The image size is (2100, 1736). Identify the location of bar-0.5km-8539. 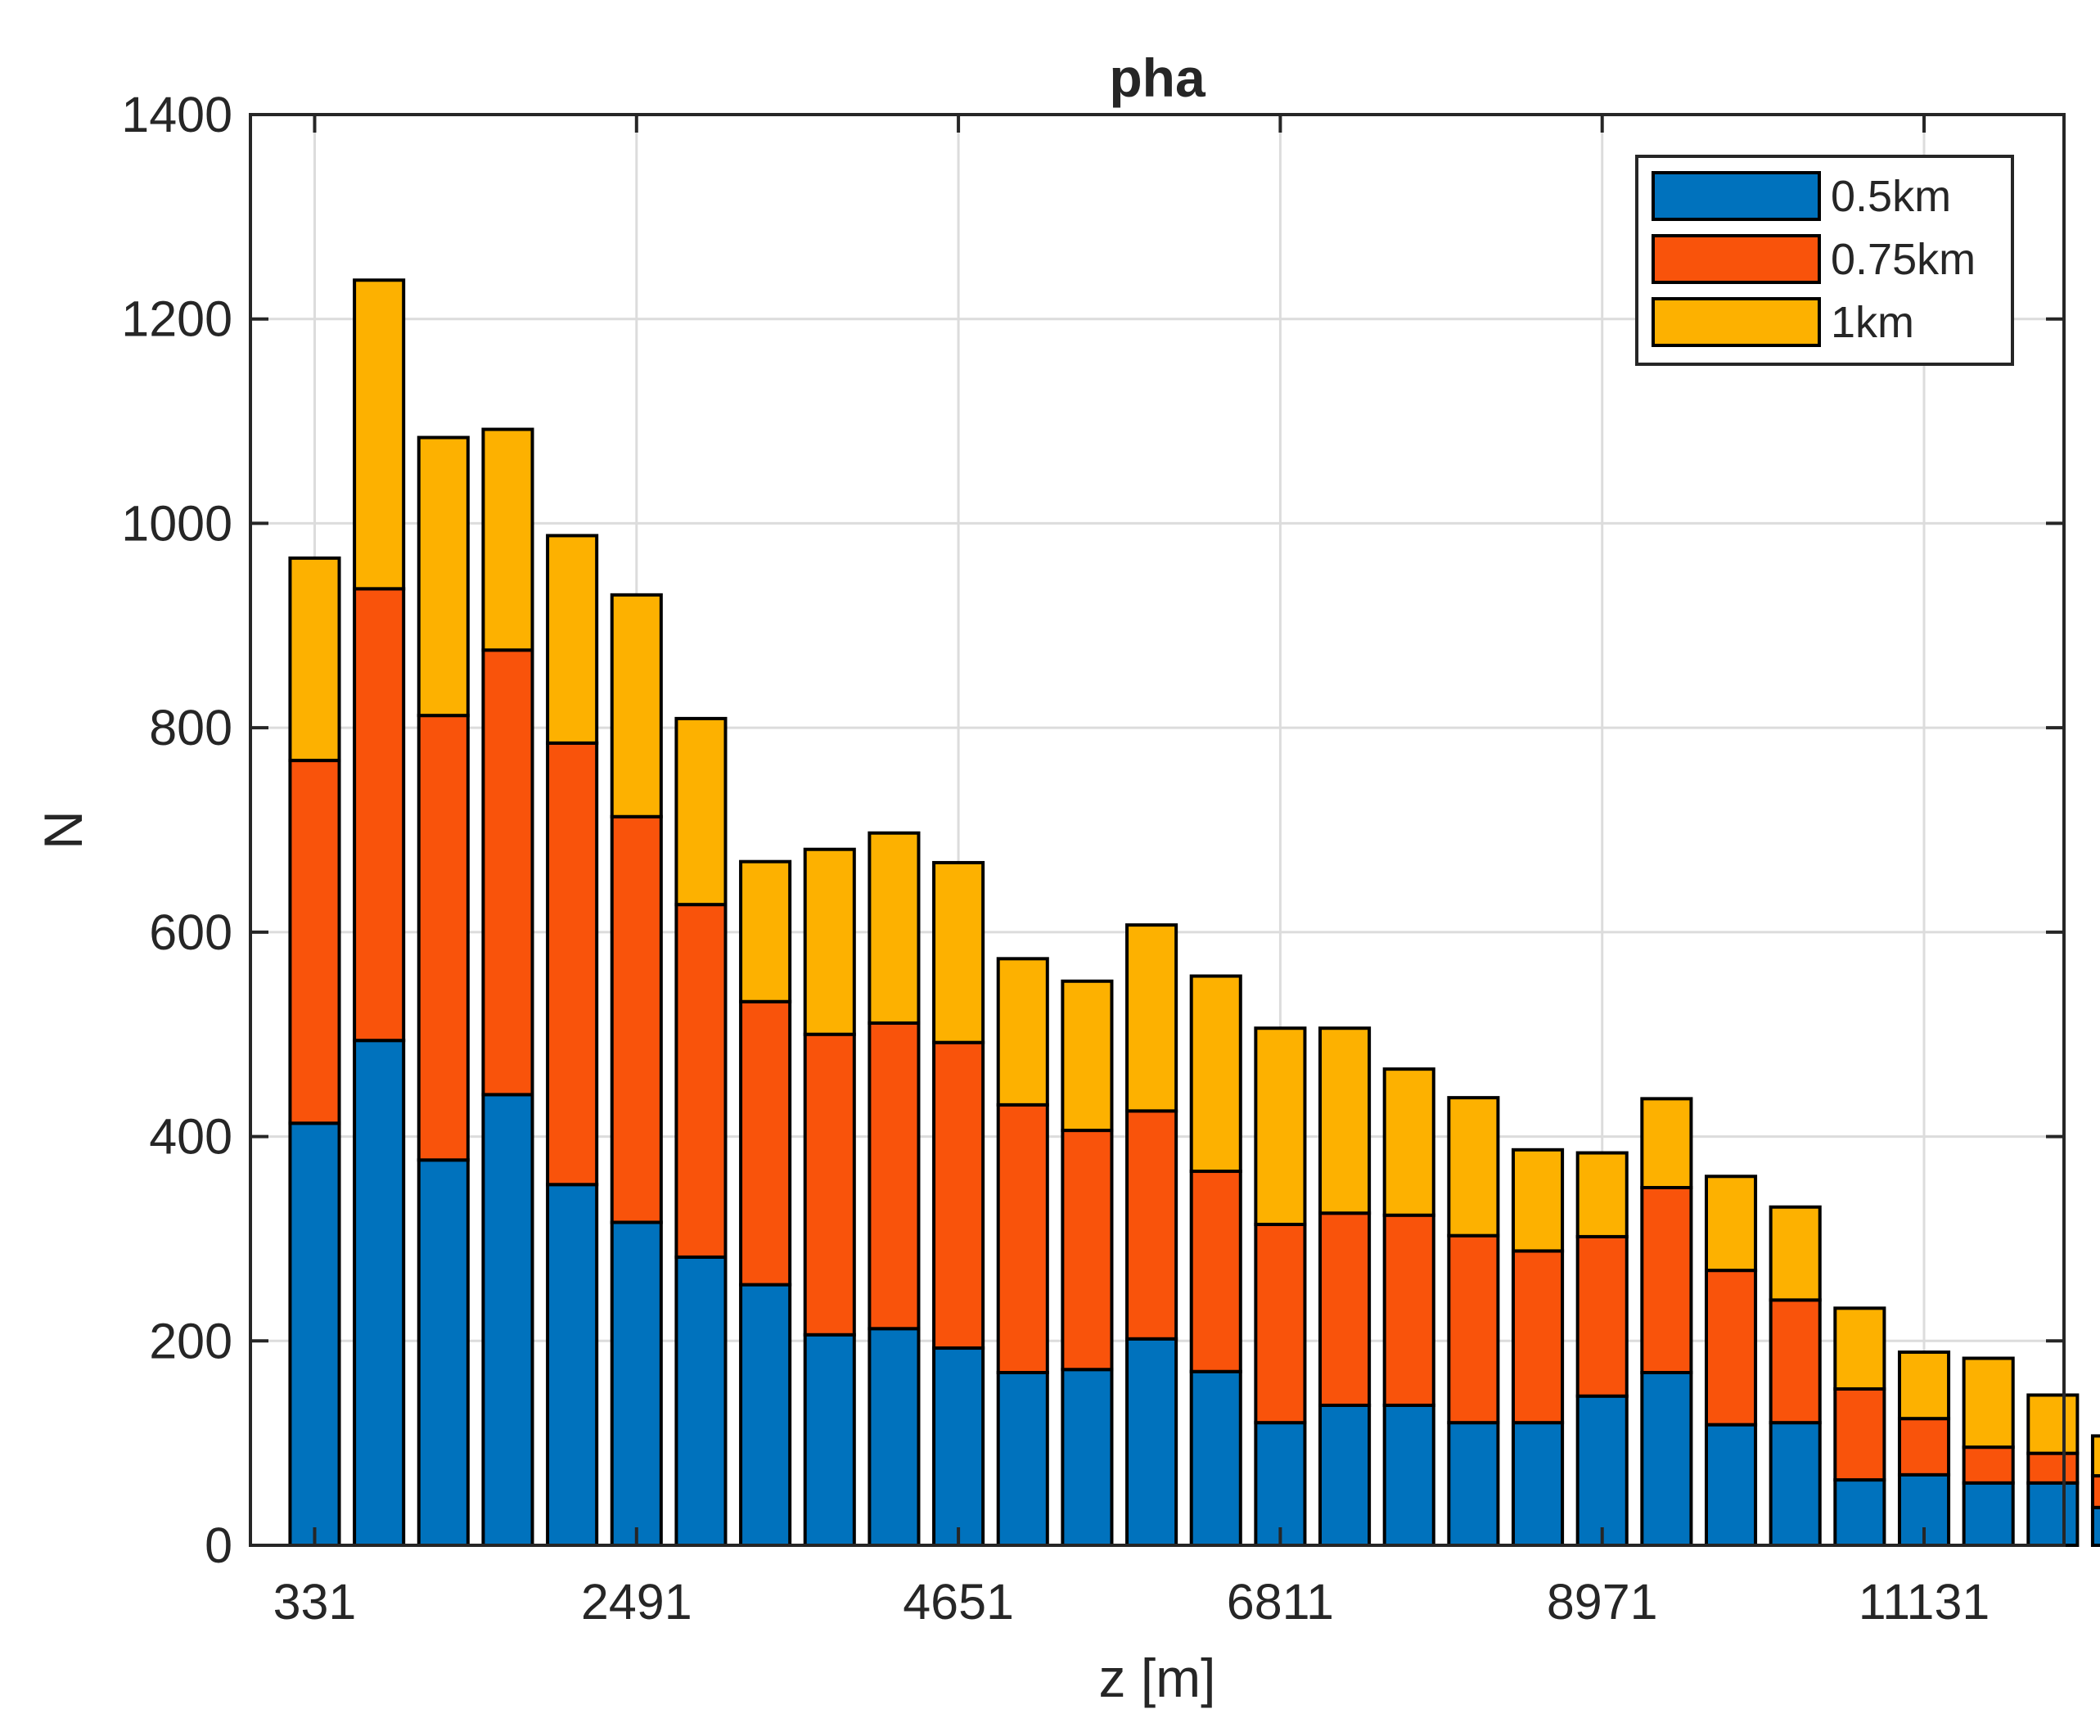
(1538, 1484).